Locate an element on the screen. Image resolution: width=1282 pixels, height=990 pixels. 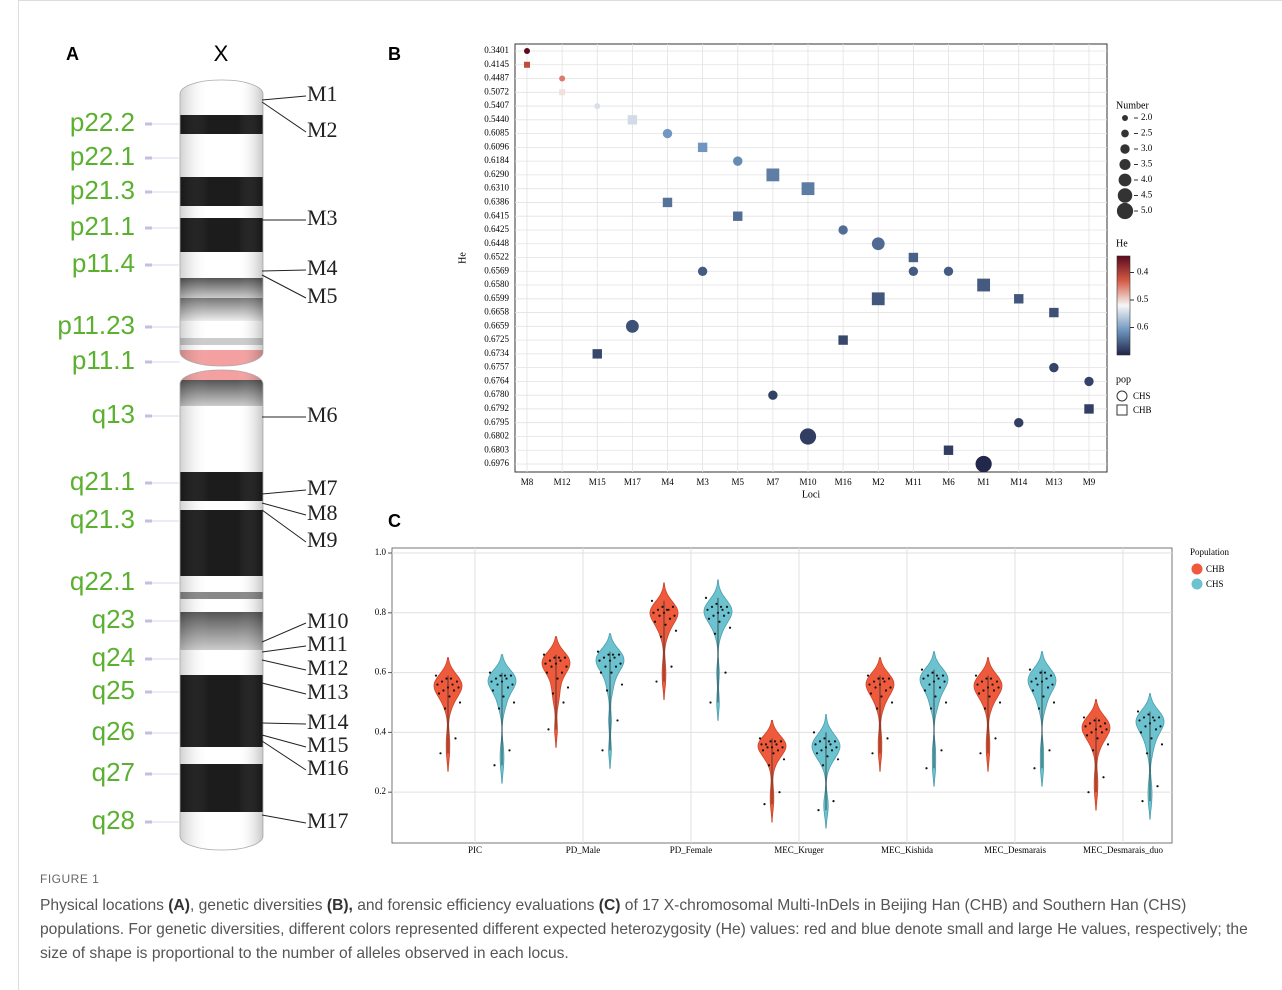
legend-label: CHB is located at coordinates (1142, 410).